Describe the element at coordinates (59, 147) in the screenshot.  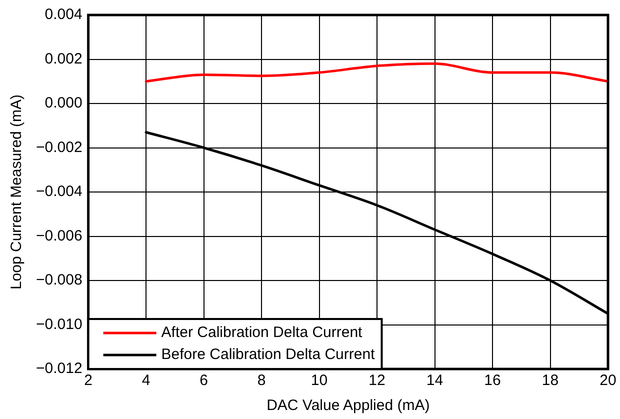
I see `y-tick-label: −0.002` at that location.